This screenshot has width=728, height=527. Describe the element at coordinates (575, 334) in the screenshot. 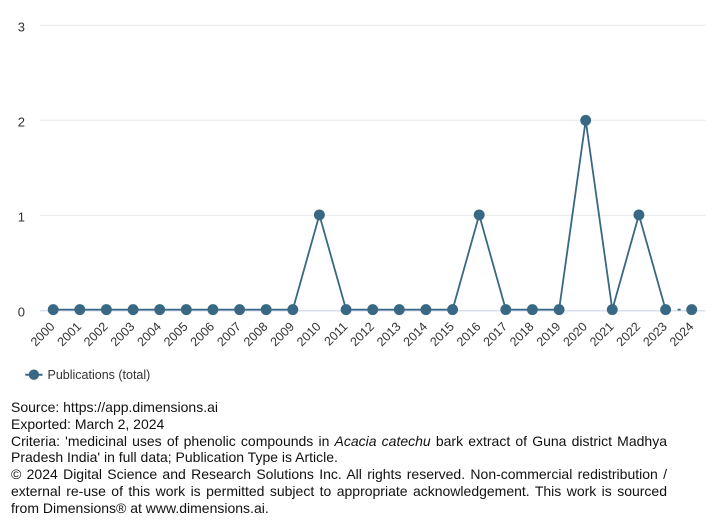

I see `svg-text: 2020` at that location.